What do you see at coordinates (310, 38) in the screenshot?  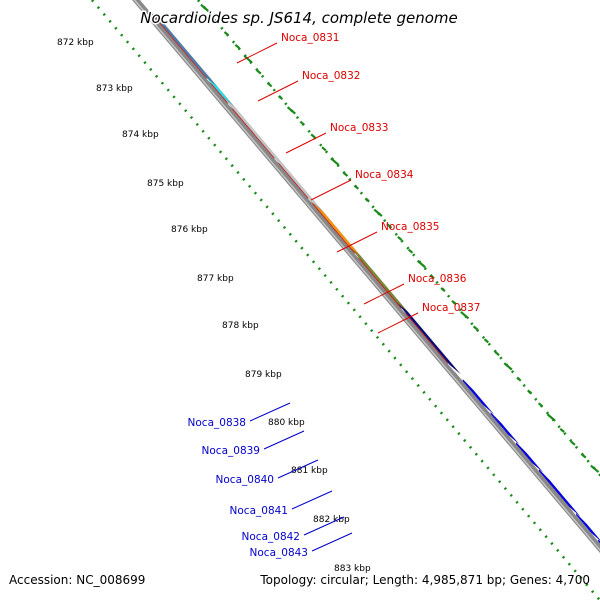 I see `forward-gene-label: Noca_0831` at bounding box center [310, 38].